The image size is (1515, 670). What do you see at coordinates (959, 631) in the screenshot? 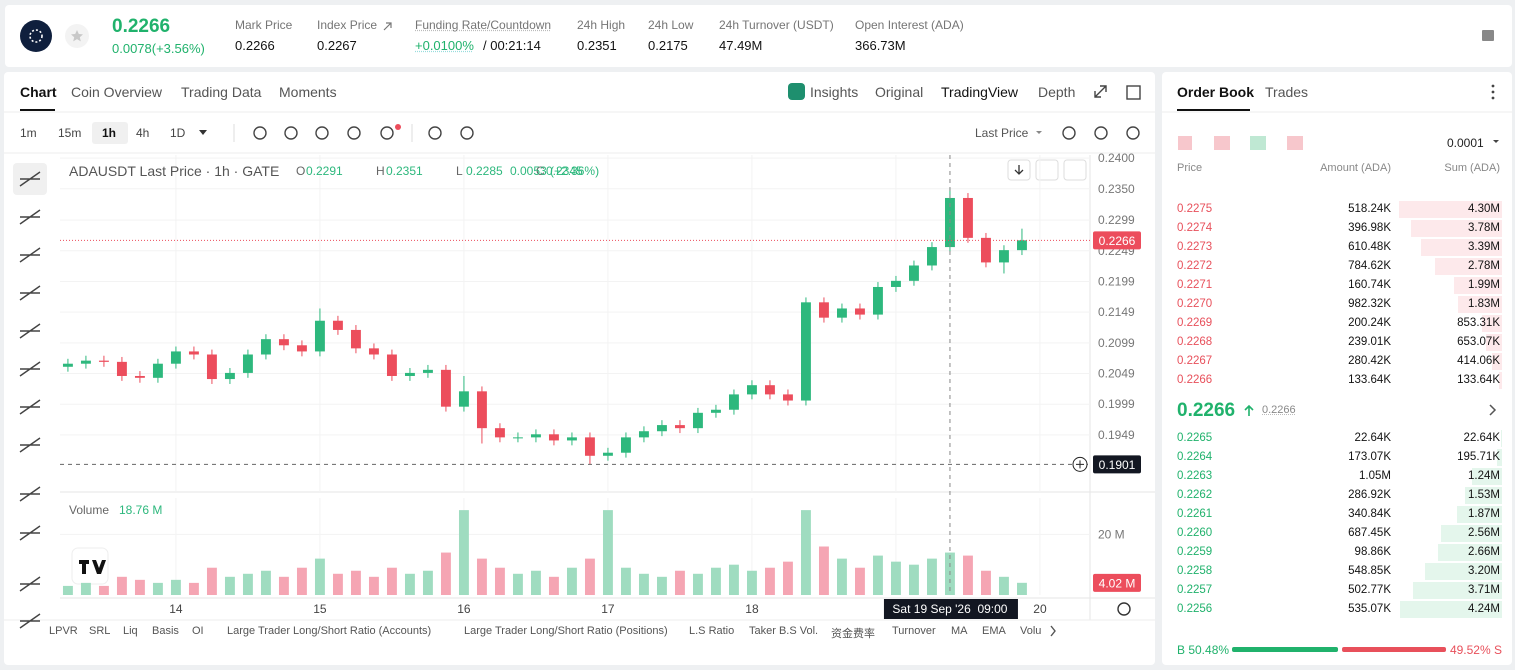
I see `indicator-tab: MA` at bounding box center [959, 631].